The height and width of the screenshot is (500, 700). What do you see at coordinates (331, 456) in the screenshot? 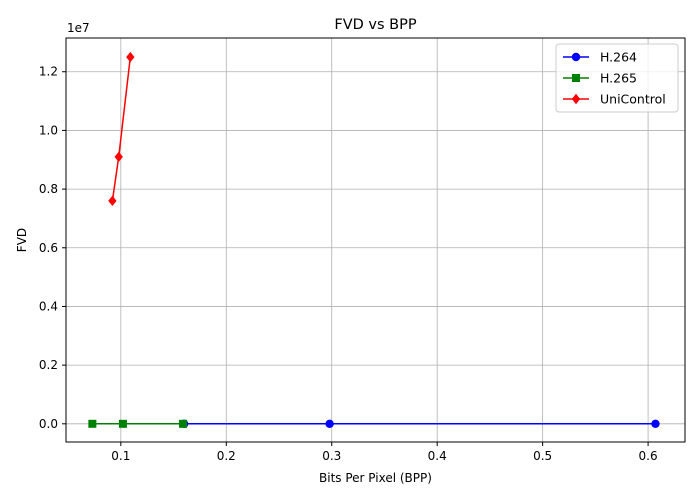
I see `x-tick-label: 0.3` at bounding box center [331, 456].